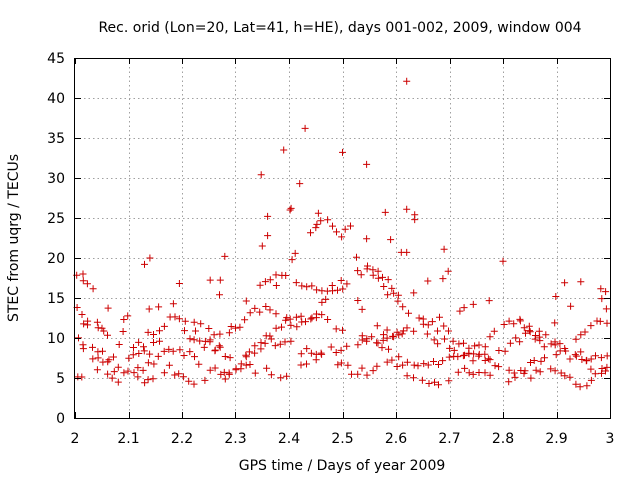 The image size is (640, 480). What do you see at coordinates (342, 466) in the screenshot?
I see `x-axis-label: GPS time / Days of year 2009` at bounding box center [342, 466].